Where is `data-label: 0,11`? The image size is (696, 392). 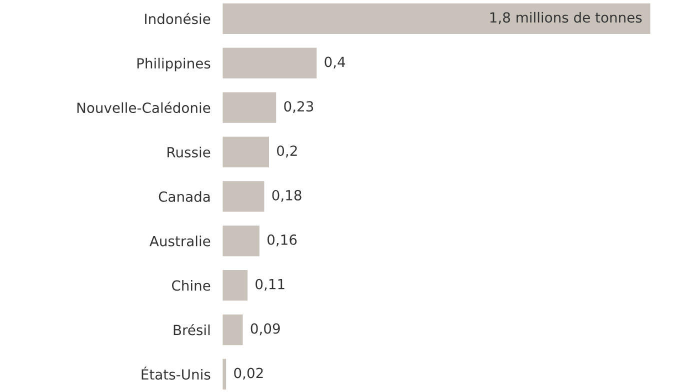
data-label: 0,11 is located at coordinates (270, 284).